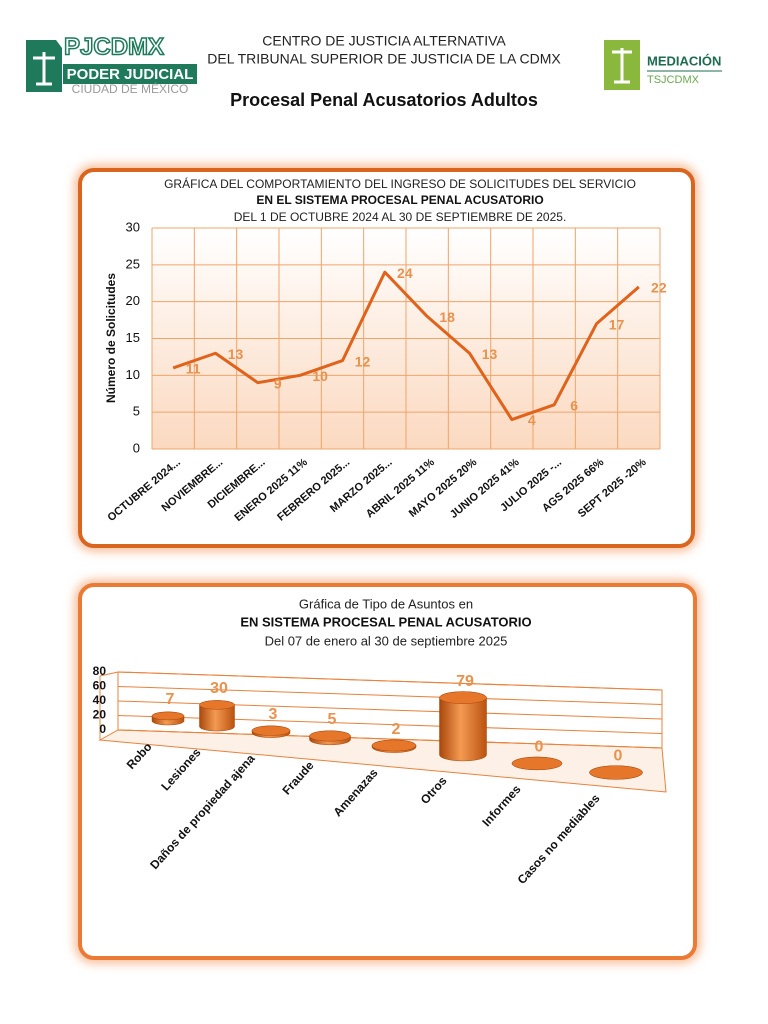  I want to click on logo-band, so click(130, 74).